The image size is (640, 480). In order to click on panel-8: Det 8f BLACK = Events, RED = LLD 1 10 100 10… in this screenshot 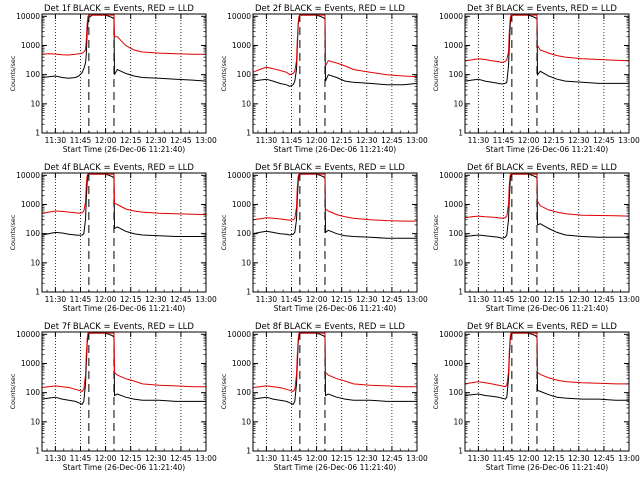, I will do `click(324, 397)`.